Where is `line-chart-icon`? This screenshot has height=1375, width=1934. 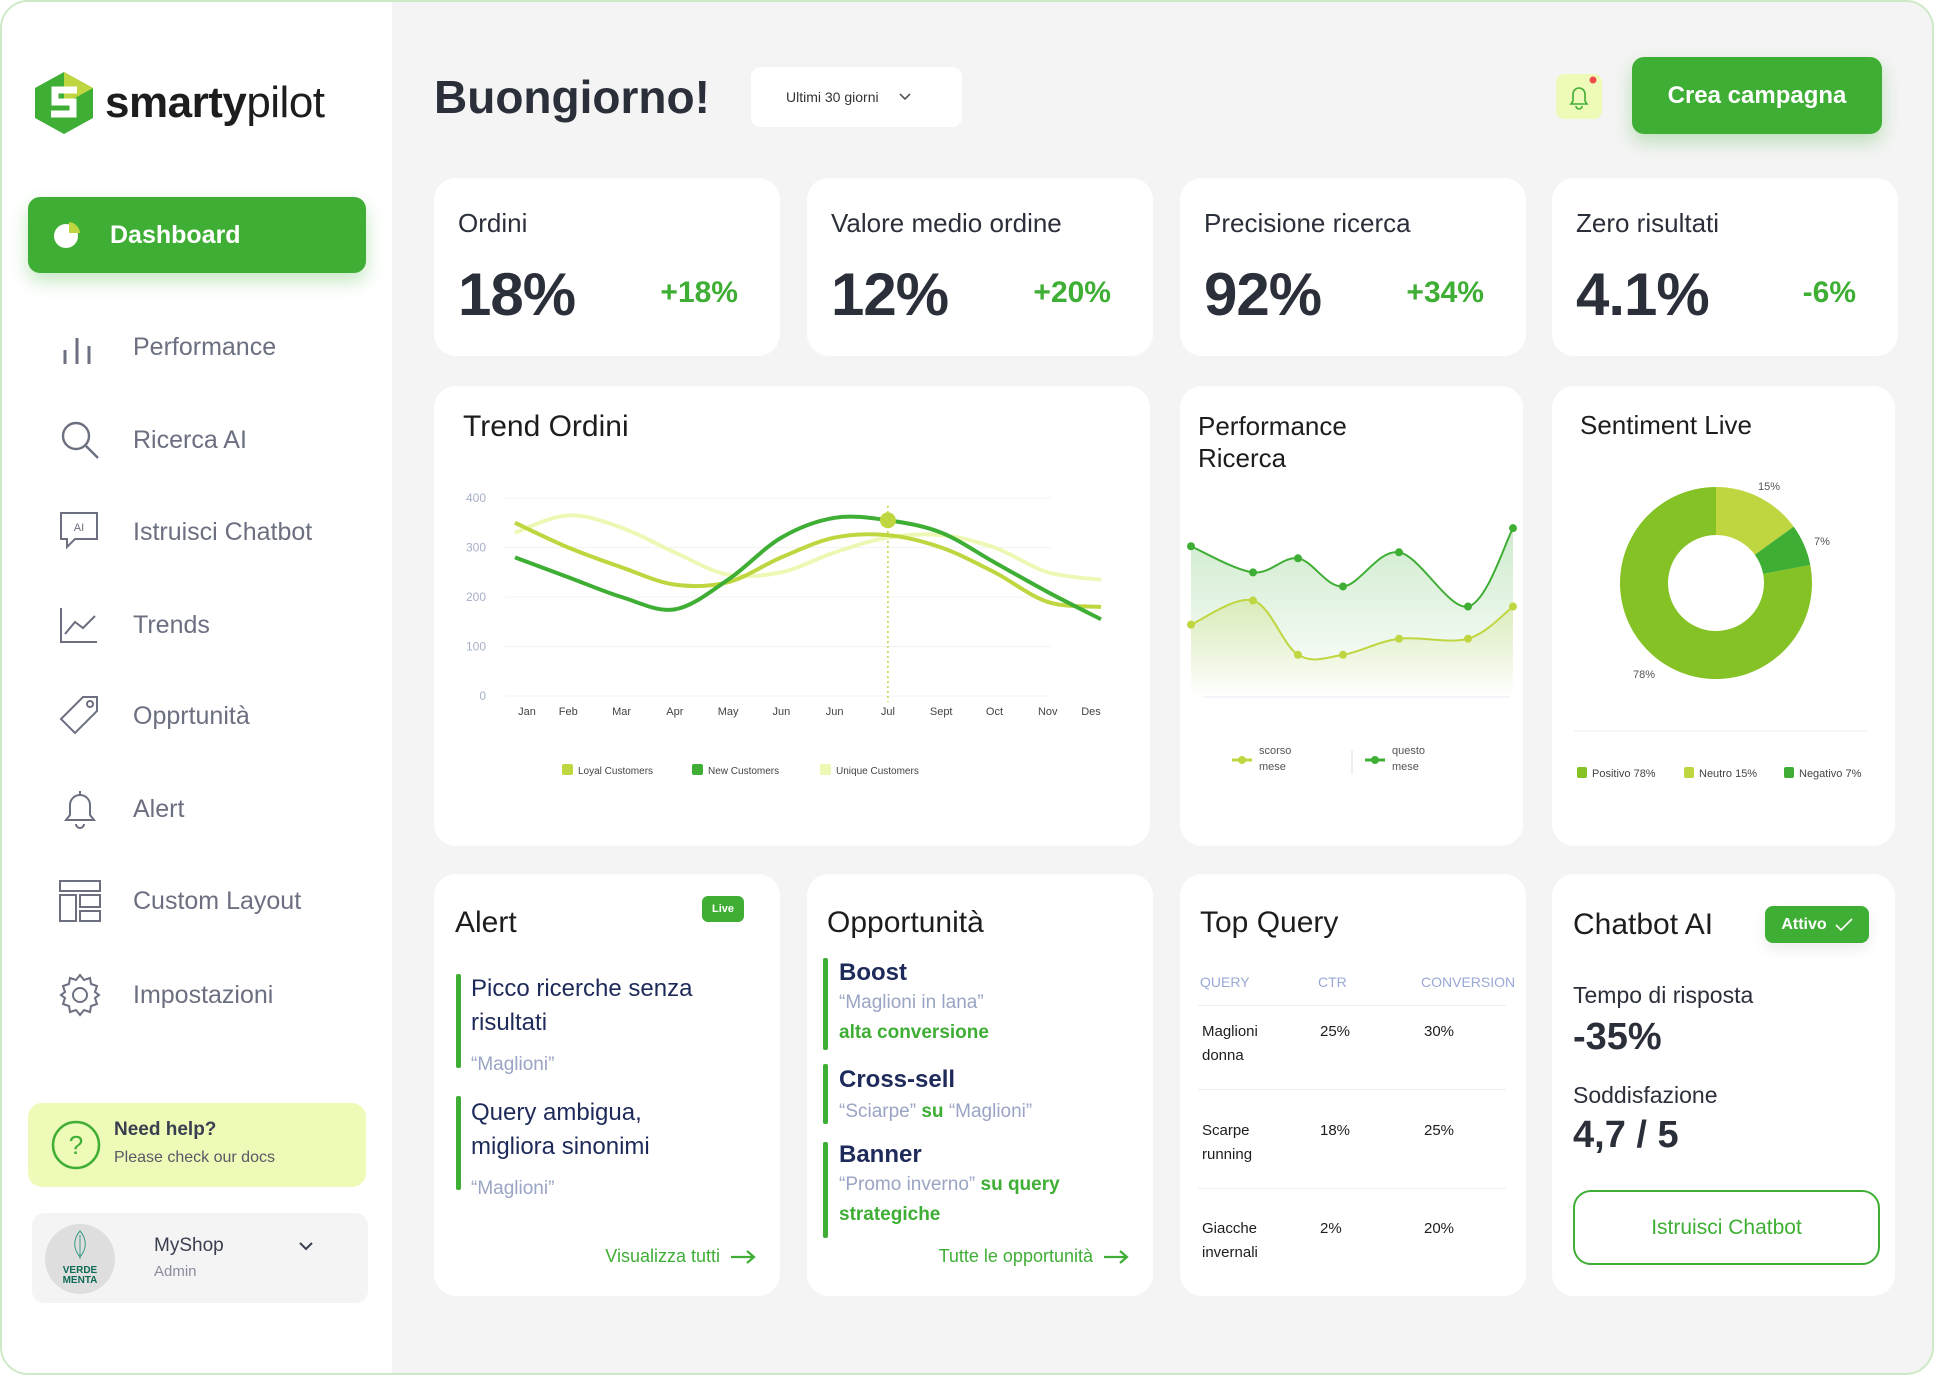 line-chart-icon is located at coordinates (78, 625).